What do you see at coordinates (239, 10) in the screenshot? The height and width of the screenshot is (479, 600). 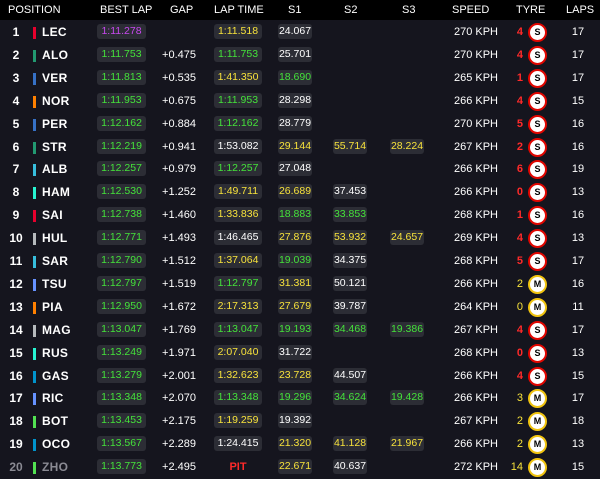 I see `header-lap-time: LAP TIME` at bounding box center [239, 10].